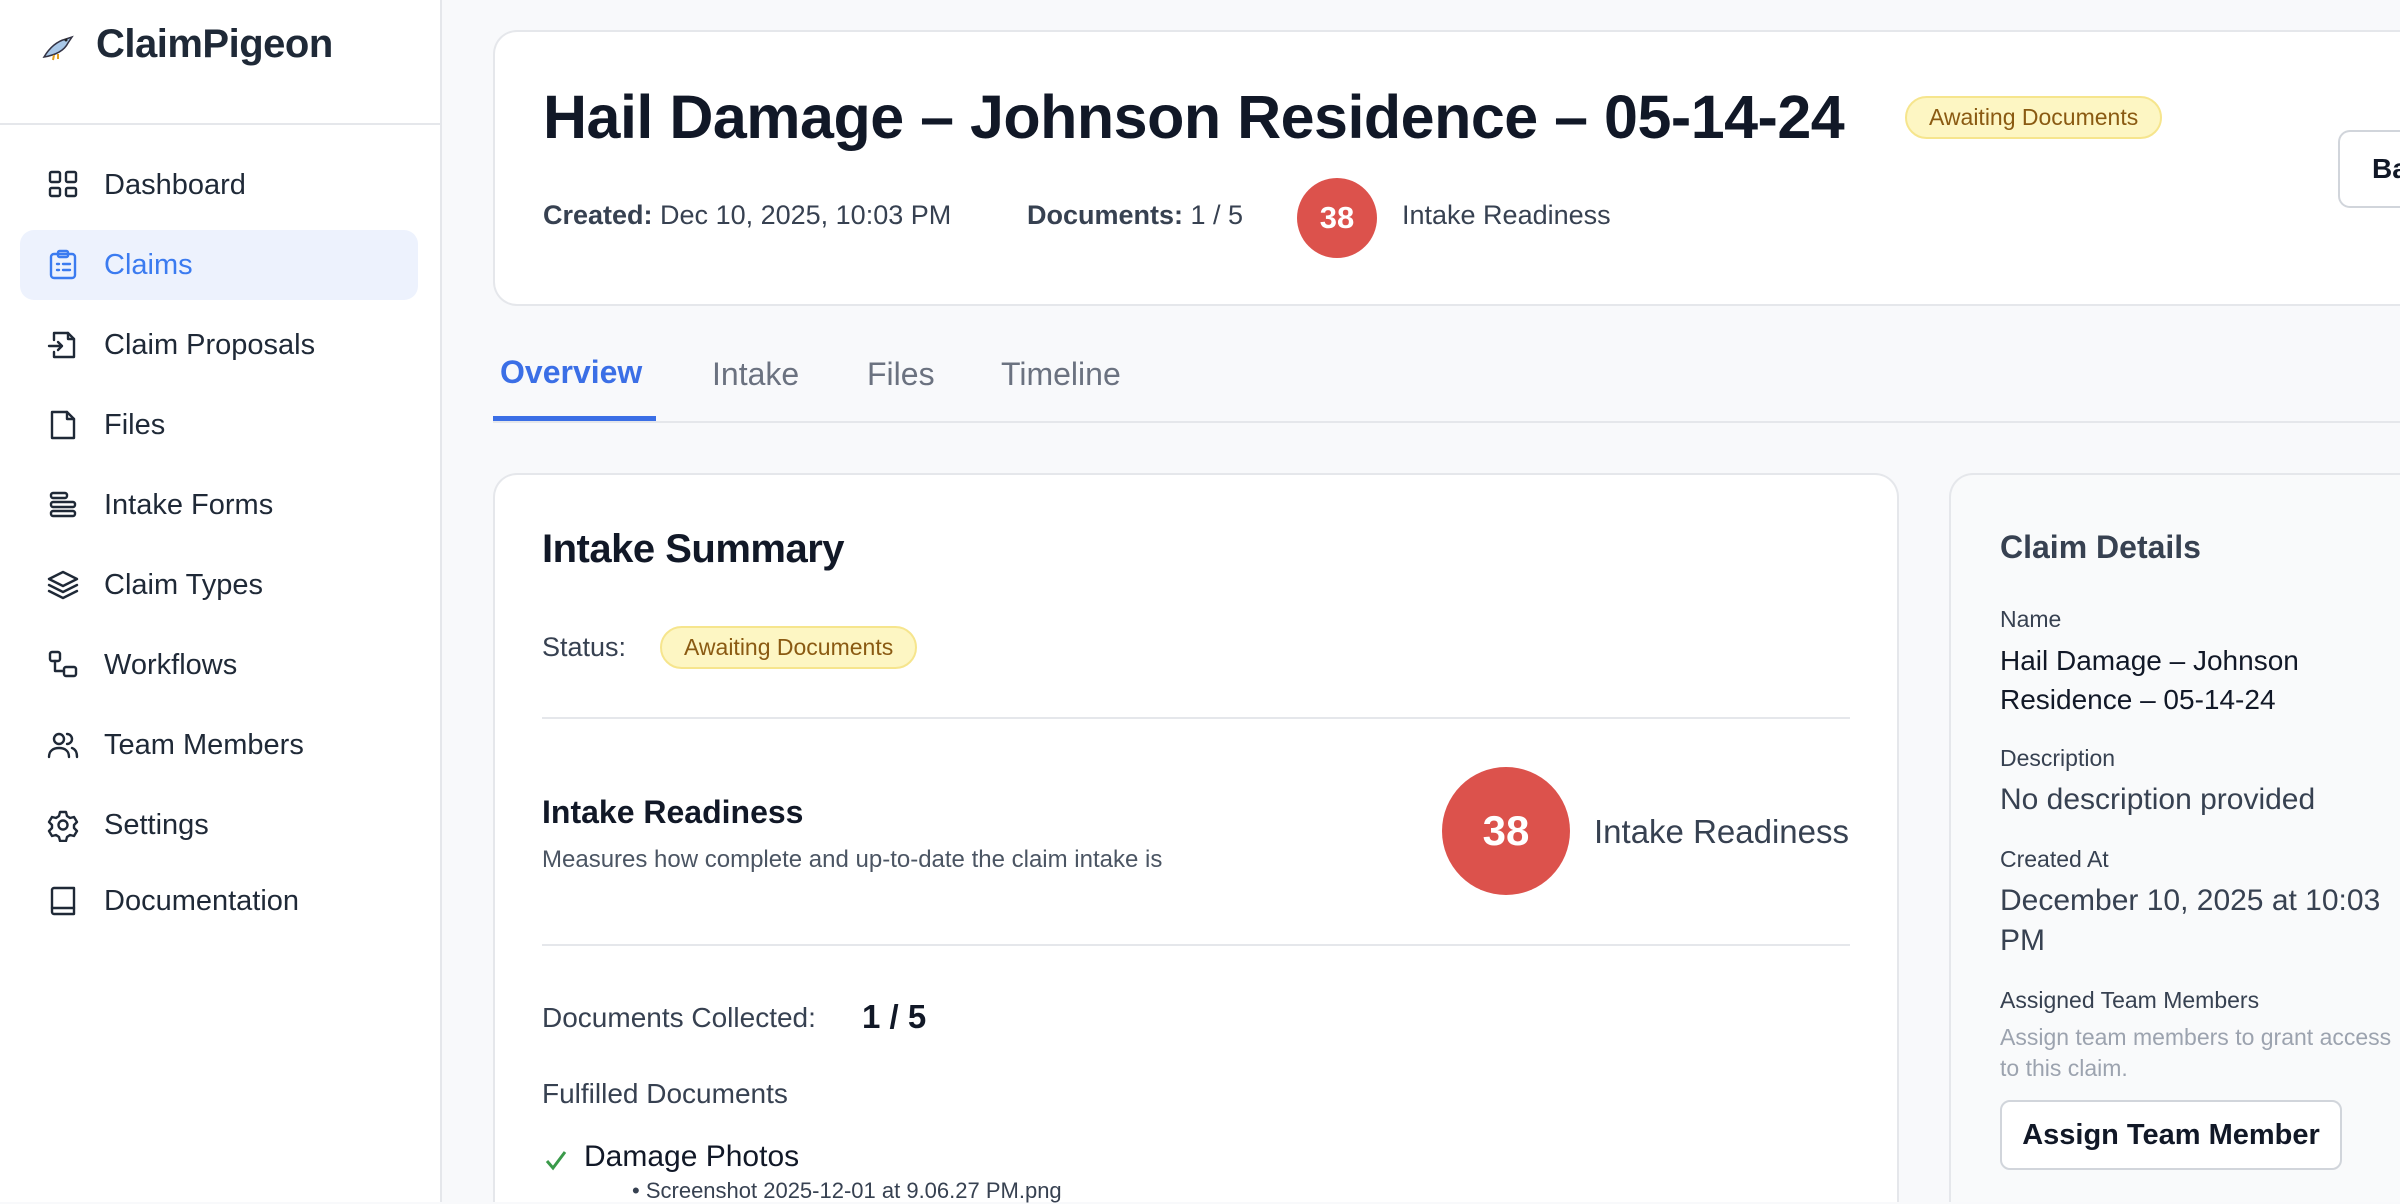  What do you see at coordinates (1446, 422) in the screenshot?
I see `tabs-border` at bounding box center [1446, 422].